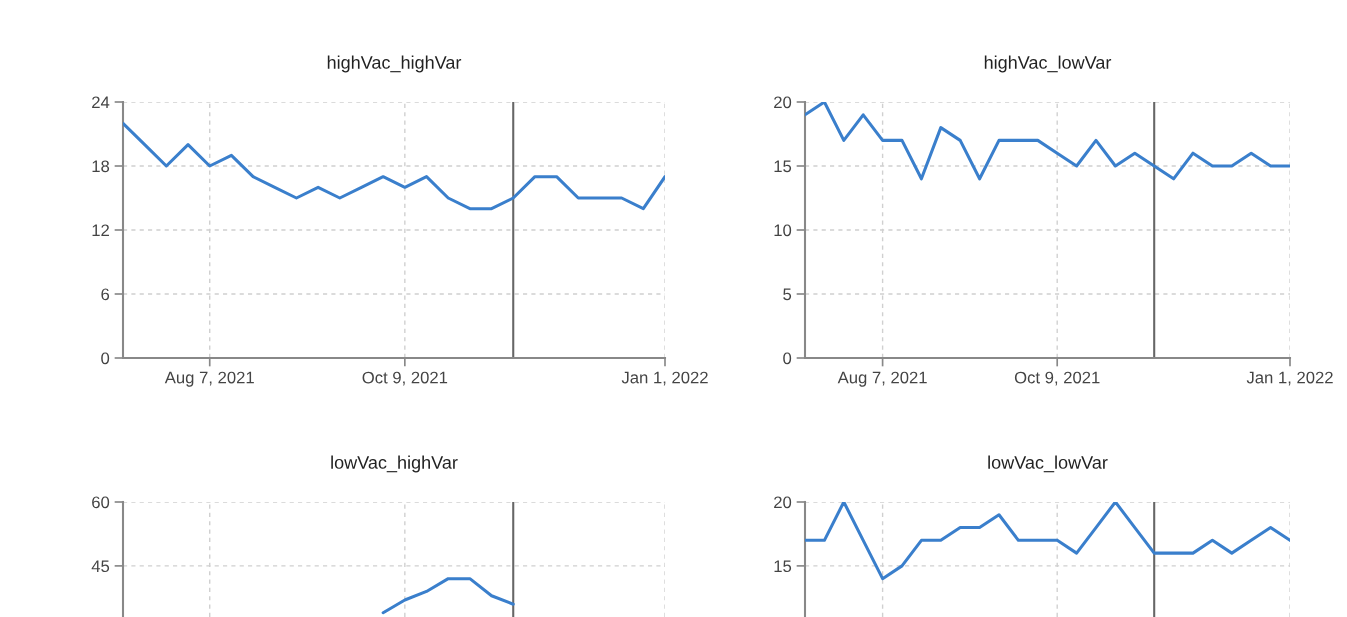 This screenshot has width=1347, height=617. I want to click on y-tick-label: 5, so click(787, 294).